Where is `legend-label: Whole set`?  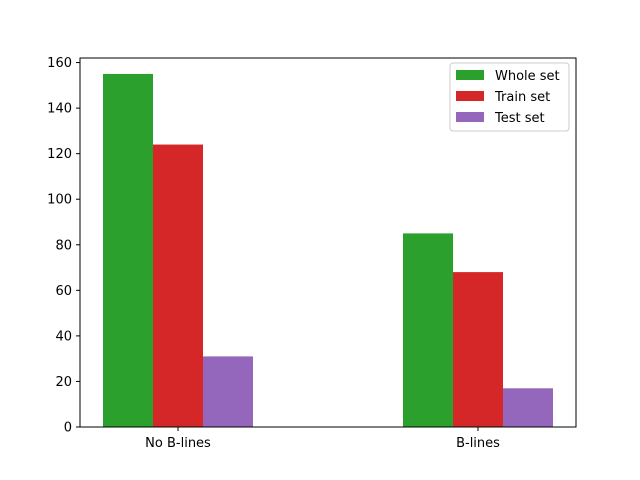
legend-label: Whole set is located at coordinates (527, 76).